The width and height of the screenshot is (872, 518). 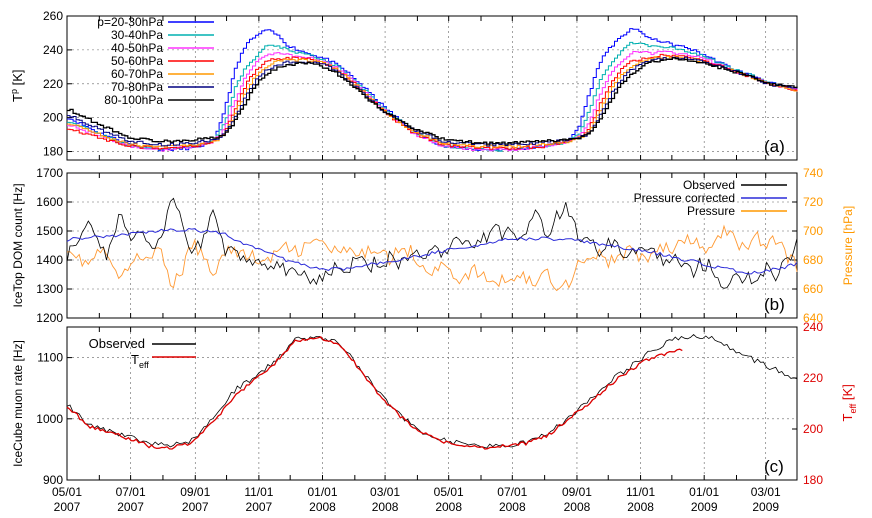 What do you see at coordinates (813, 202) in the screenshot?
I see `y-tick-label-right: 720` at bounding box center [813, 202].